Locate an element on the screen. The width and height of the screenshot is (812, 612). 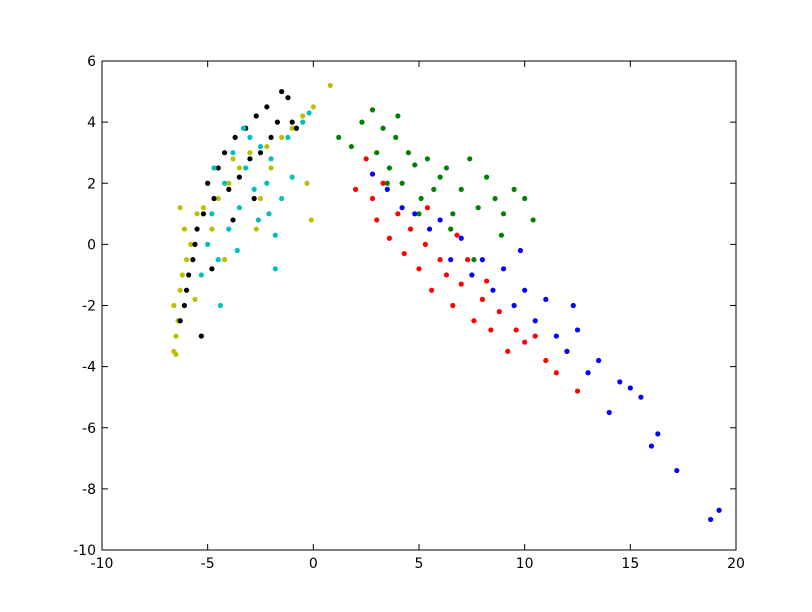
x-tick-label: -5 is located at coordinates (208, 564).